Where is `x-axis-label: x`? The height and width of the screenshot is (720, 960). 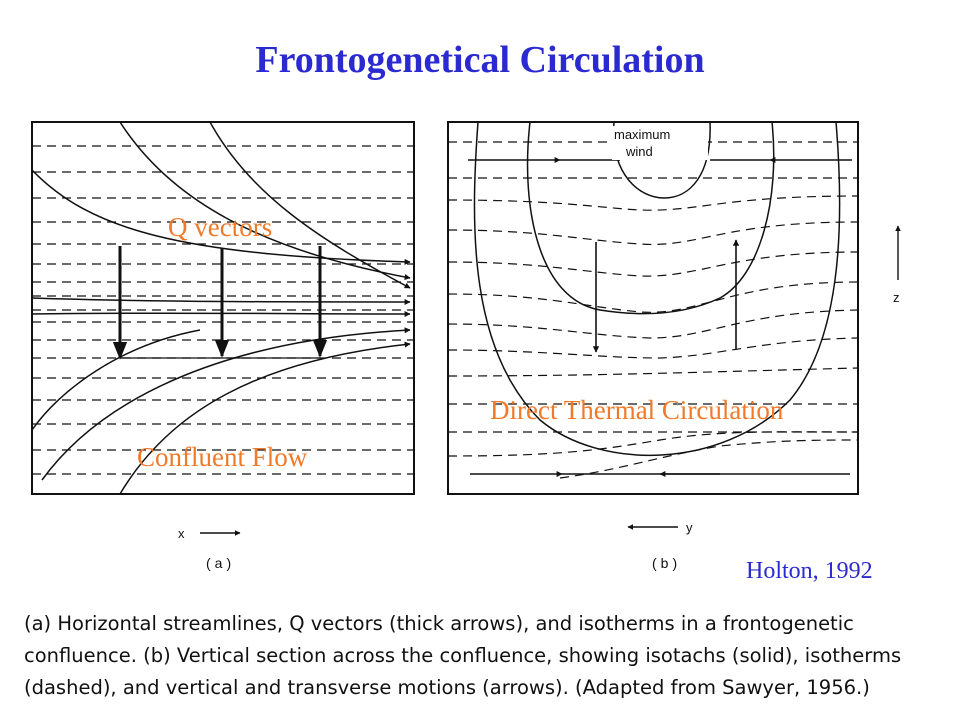
x-axis-label: x is located at coordinates (181, 533).